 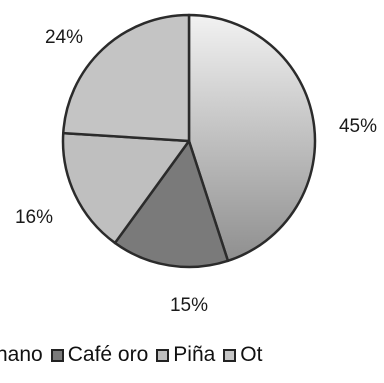 I want to click on slice-label-caf-oro: 15%, so click(x=189, y=305).